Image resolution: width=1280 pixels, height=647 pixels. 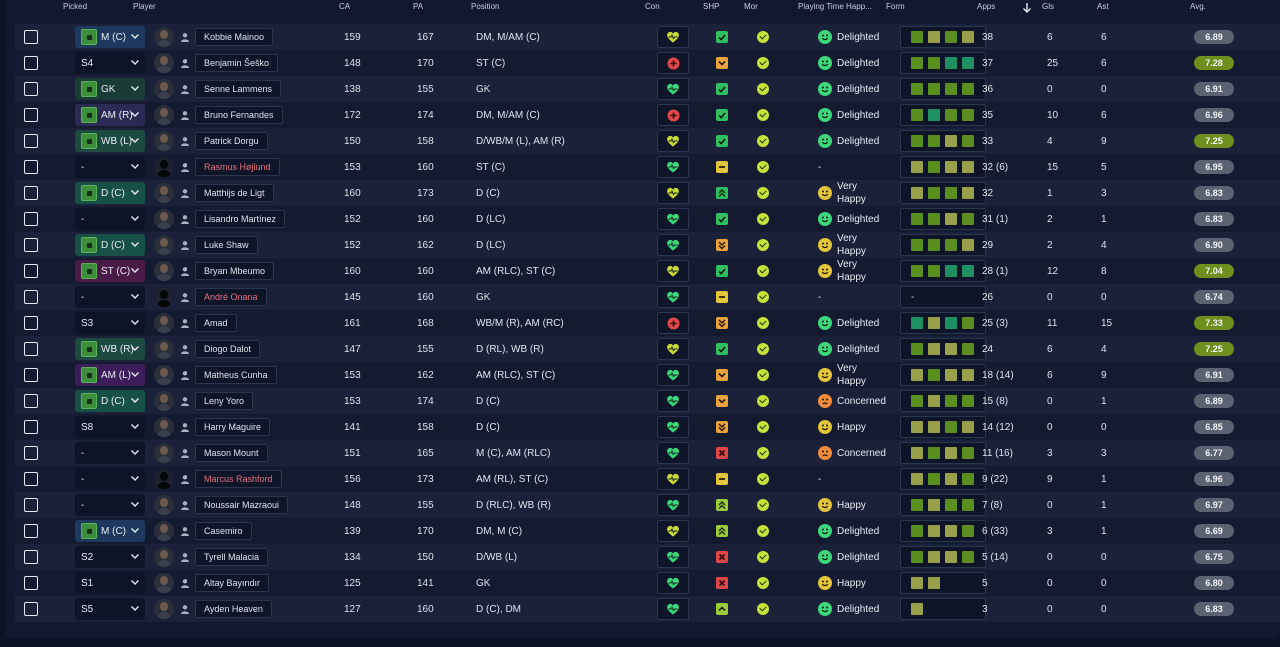 What do you see at coordinates (1027, 8) in the screenshot?
I see `sort-descending-icon` at bounding box center [1027, 8].